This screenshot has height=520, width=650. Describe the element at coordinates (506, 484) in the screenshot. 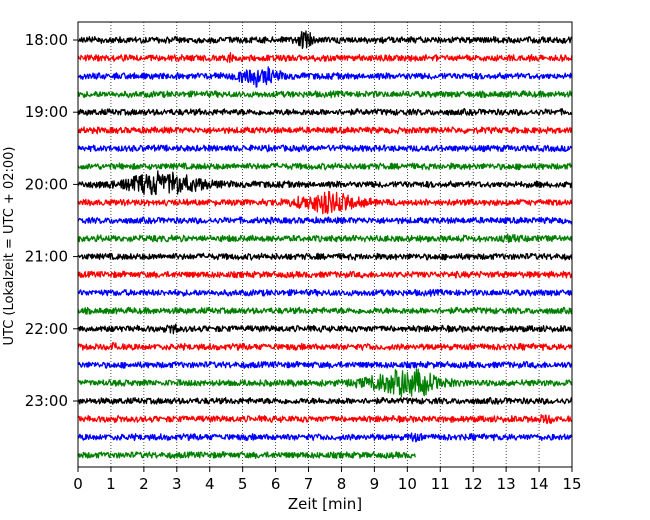

I see `x-tick-label: 13` at that location.